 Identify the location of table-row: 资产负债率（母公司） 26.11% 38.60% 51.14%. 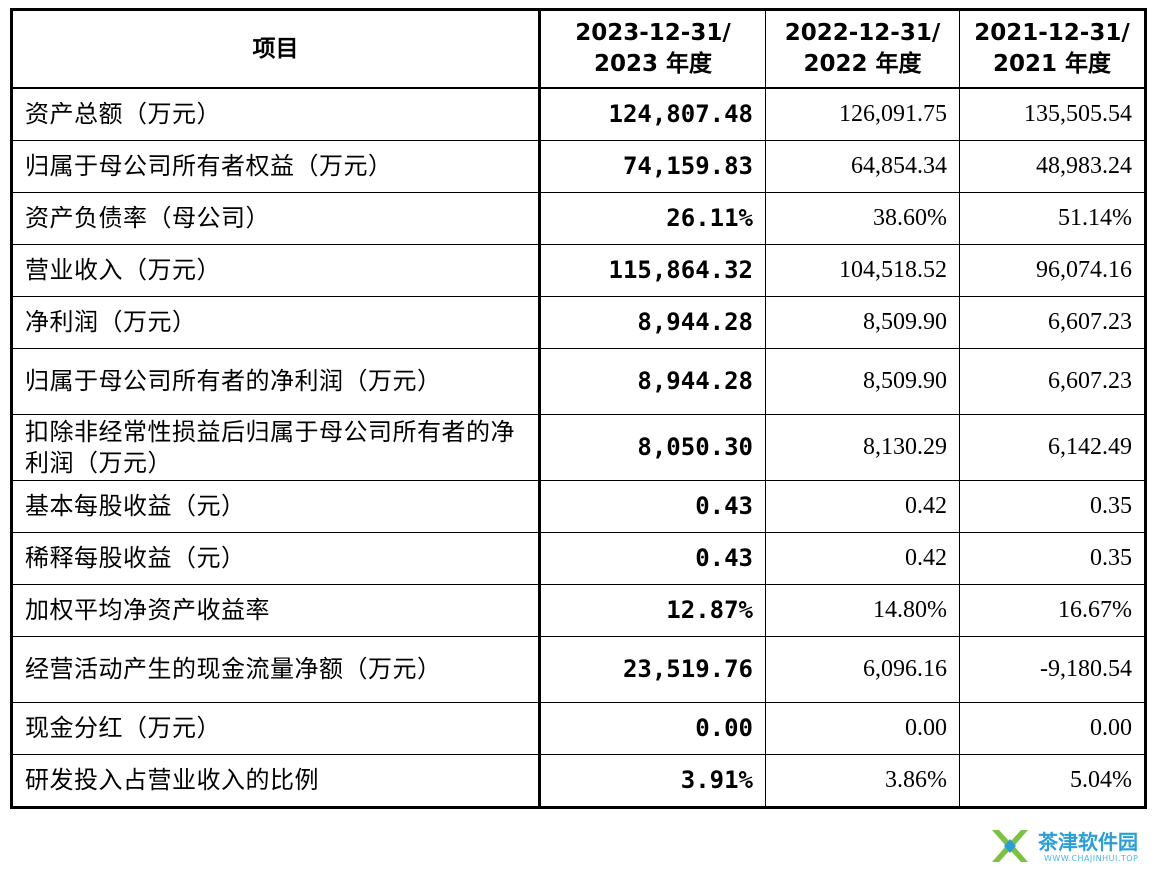
(578, 218).